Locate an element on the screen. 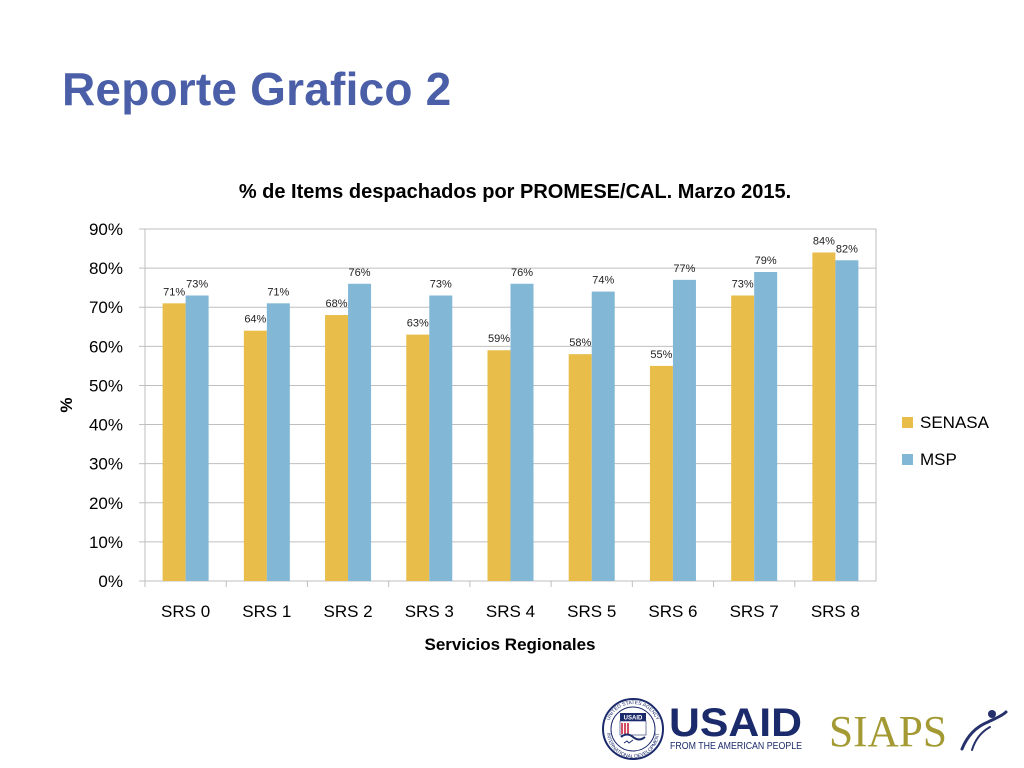  y-axis-label: % is located at coordinates (66, 404).